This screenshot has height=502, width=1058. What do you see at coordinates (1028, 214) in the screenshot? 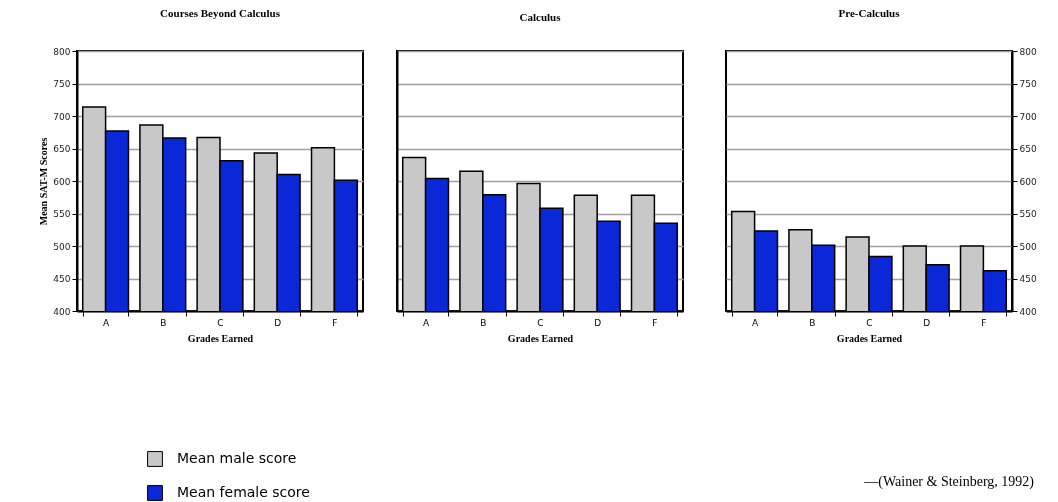
I see `y2-tick-label: 550` at bounding box center [1028, 214].